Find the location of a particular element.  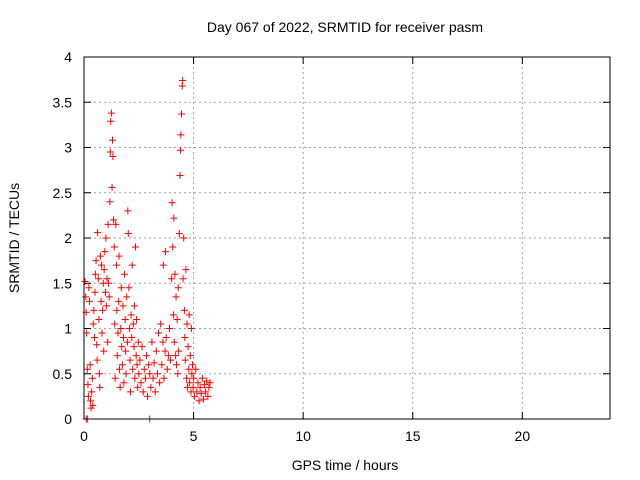

y-tick-label: 1.5 is located at coordinates (63, 283).